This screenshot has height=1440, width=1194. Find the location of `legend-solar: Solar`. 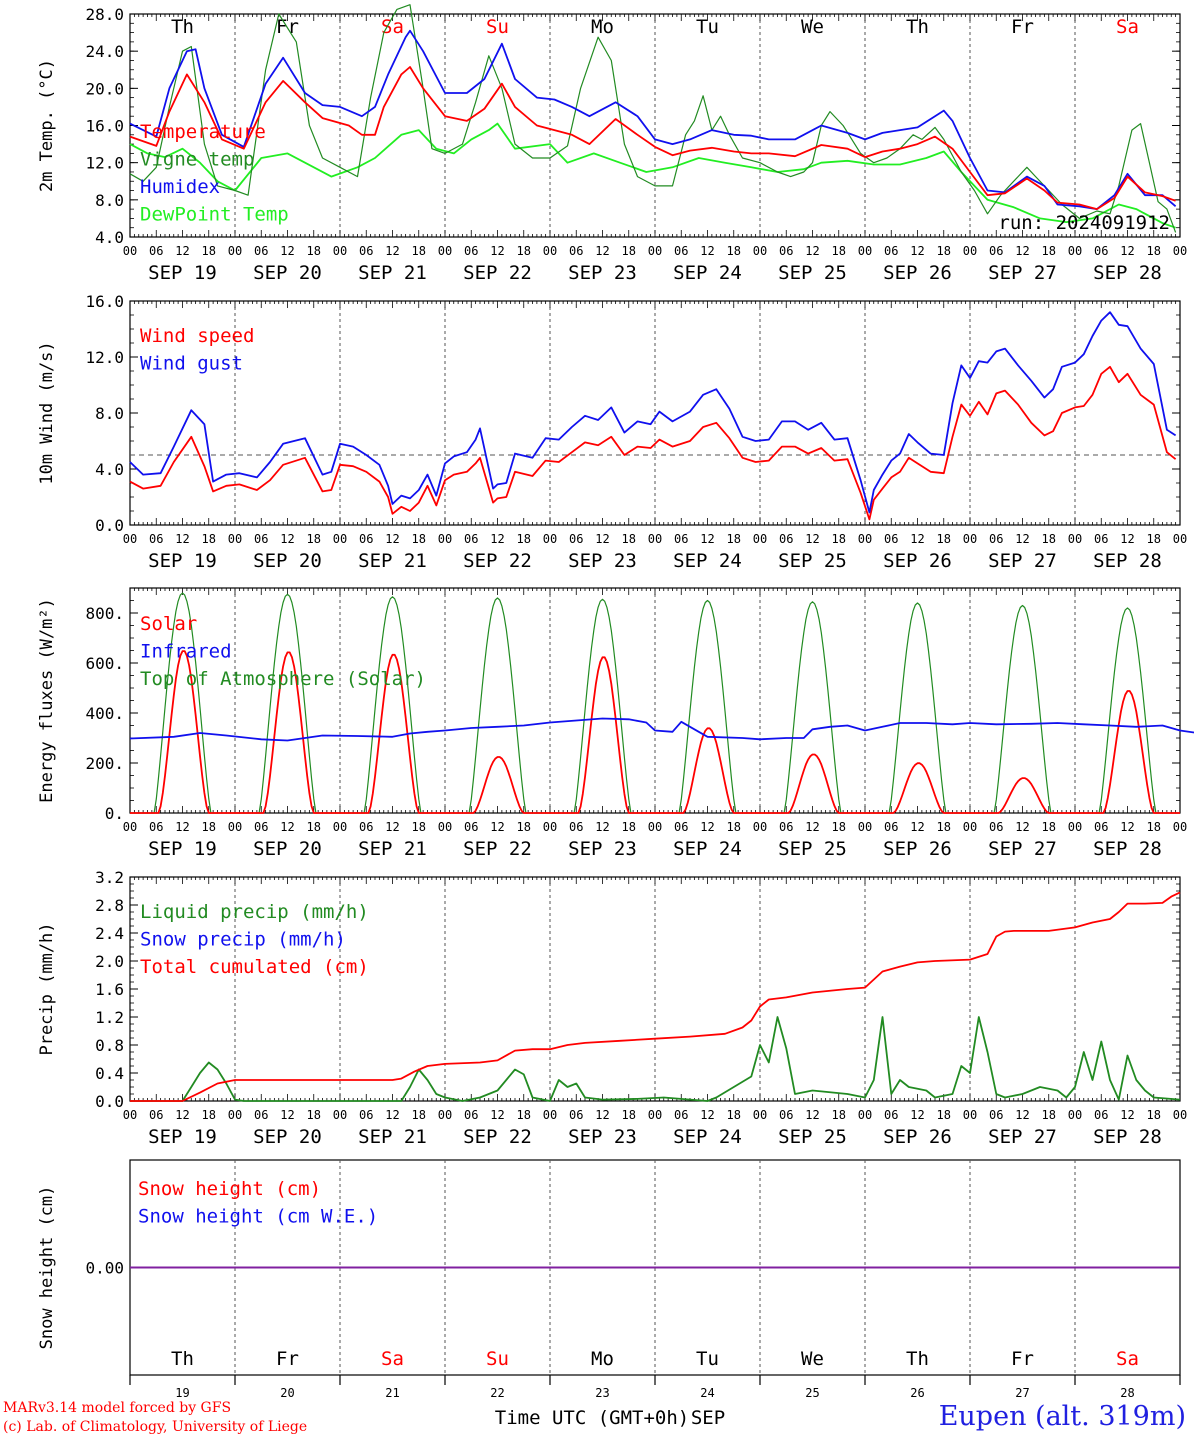

legend-solar: Solar is located at coordinates (168, 624).